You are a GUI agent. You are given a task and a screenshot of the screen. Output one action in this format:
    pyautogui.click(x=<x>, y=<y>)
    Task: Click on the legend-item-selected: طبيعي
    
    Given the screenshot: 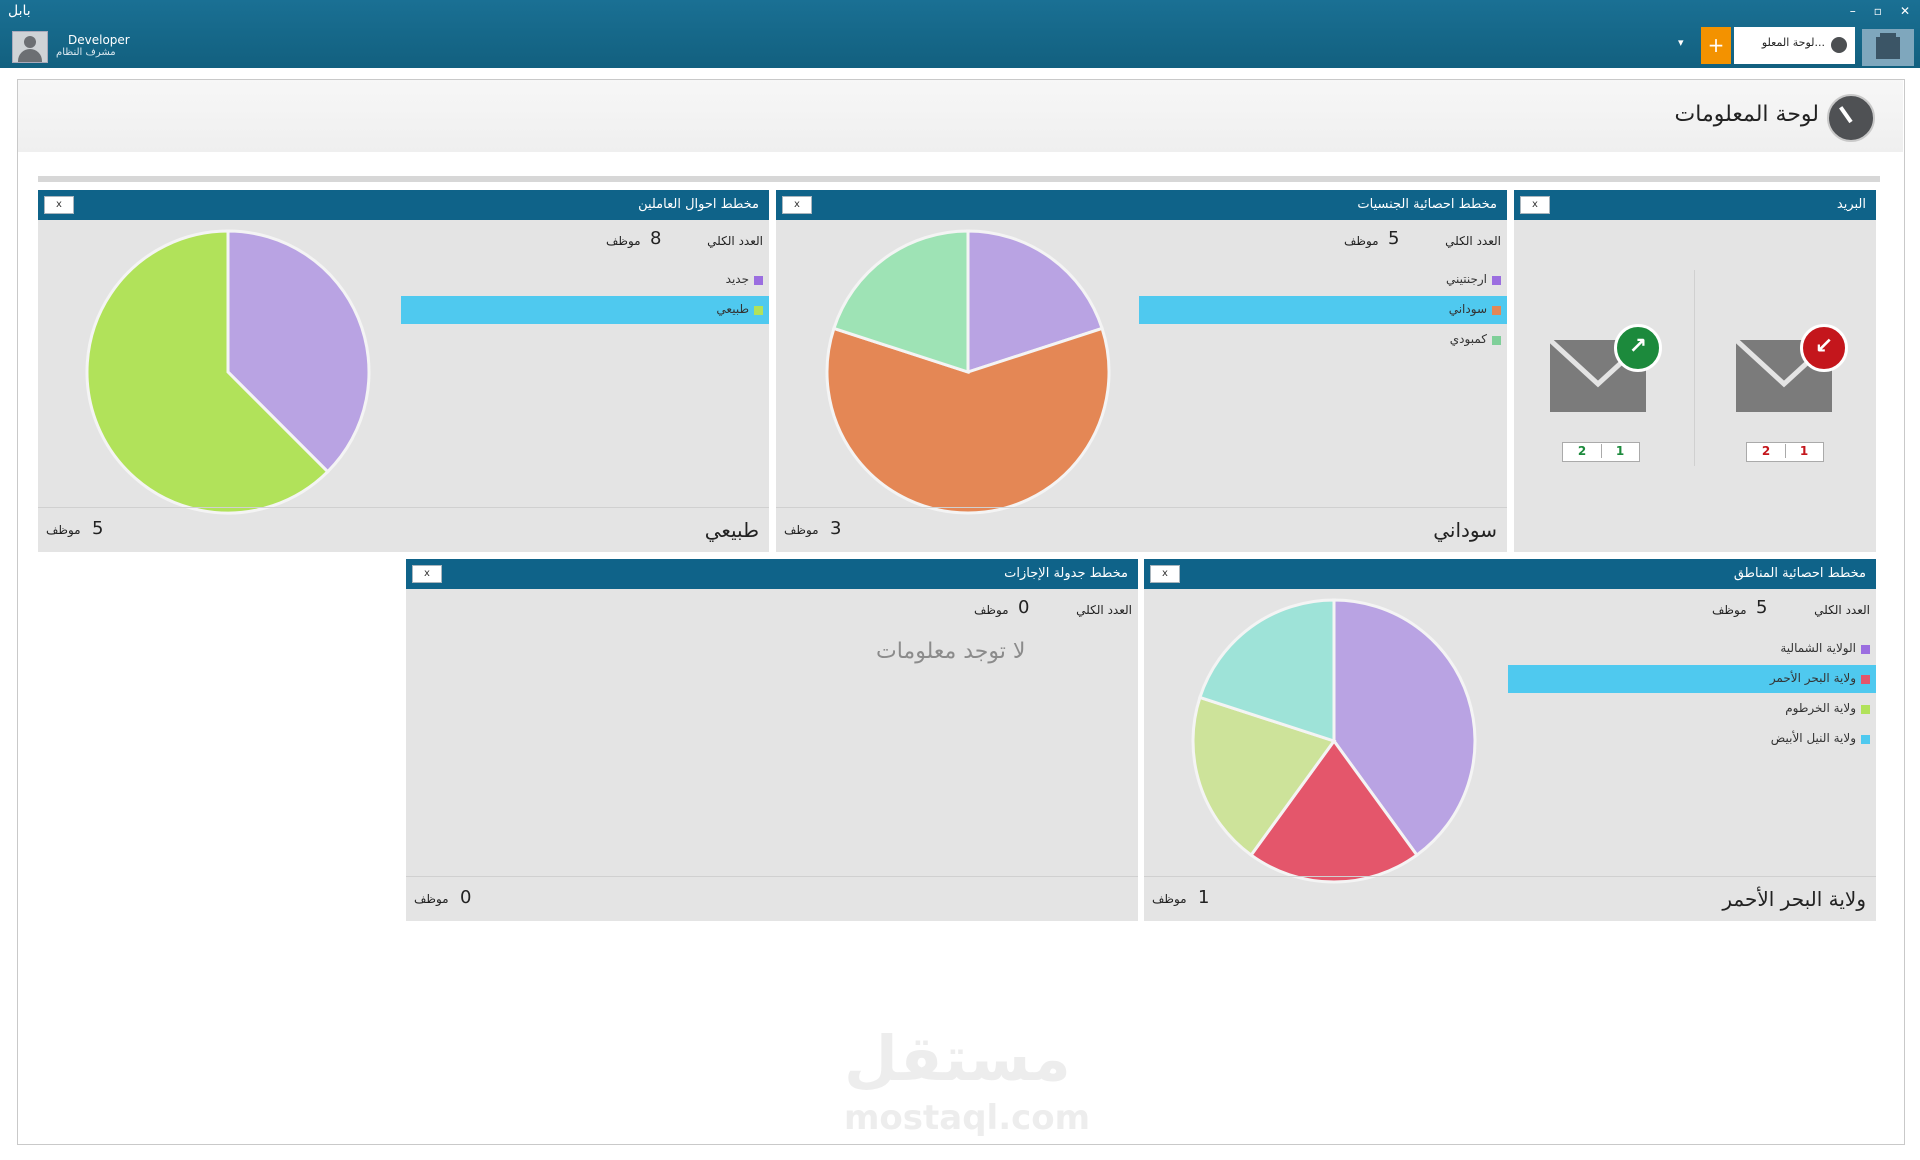 What is the action you would take?
    pyautogui.click(x=585, y=310)
    